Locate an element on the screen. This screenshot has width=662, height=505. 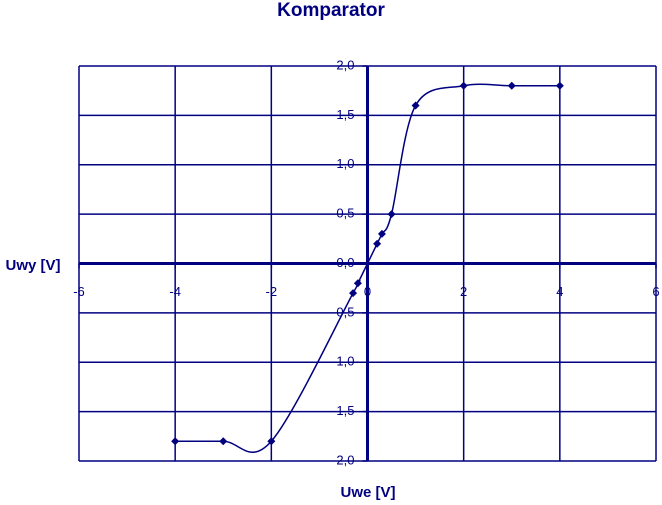
y-tick-label: -2,0 is located at coordinates (343, 459).